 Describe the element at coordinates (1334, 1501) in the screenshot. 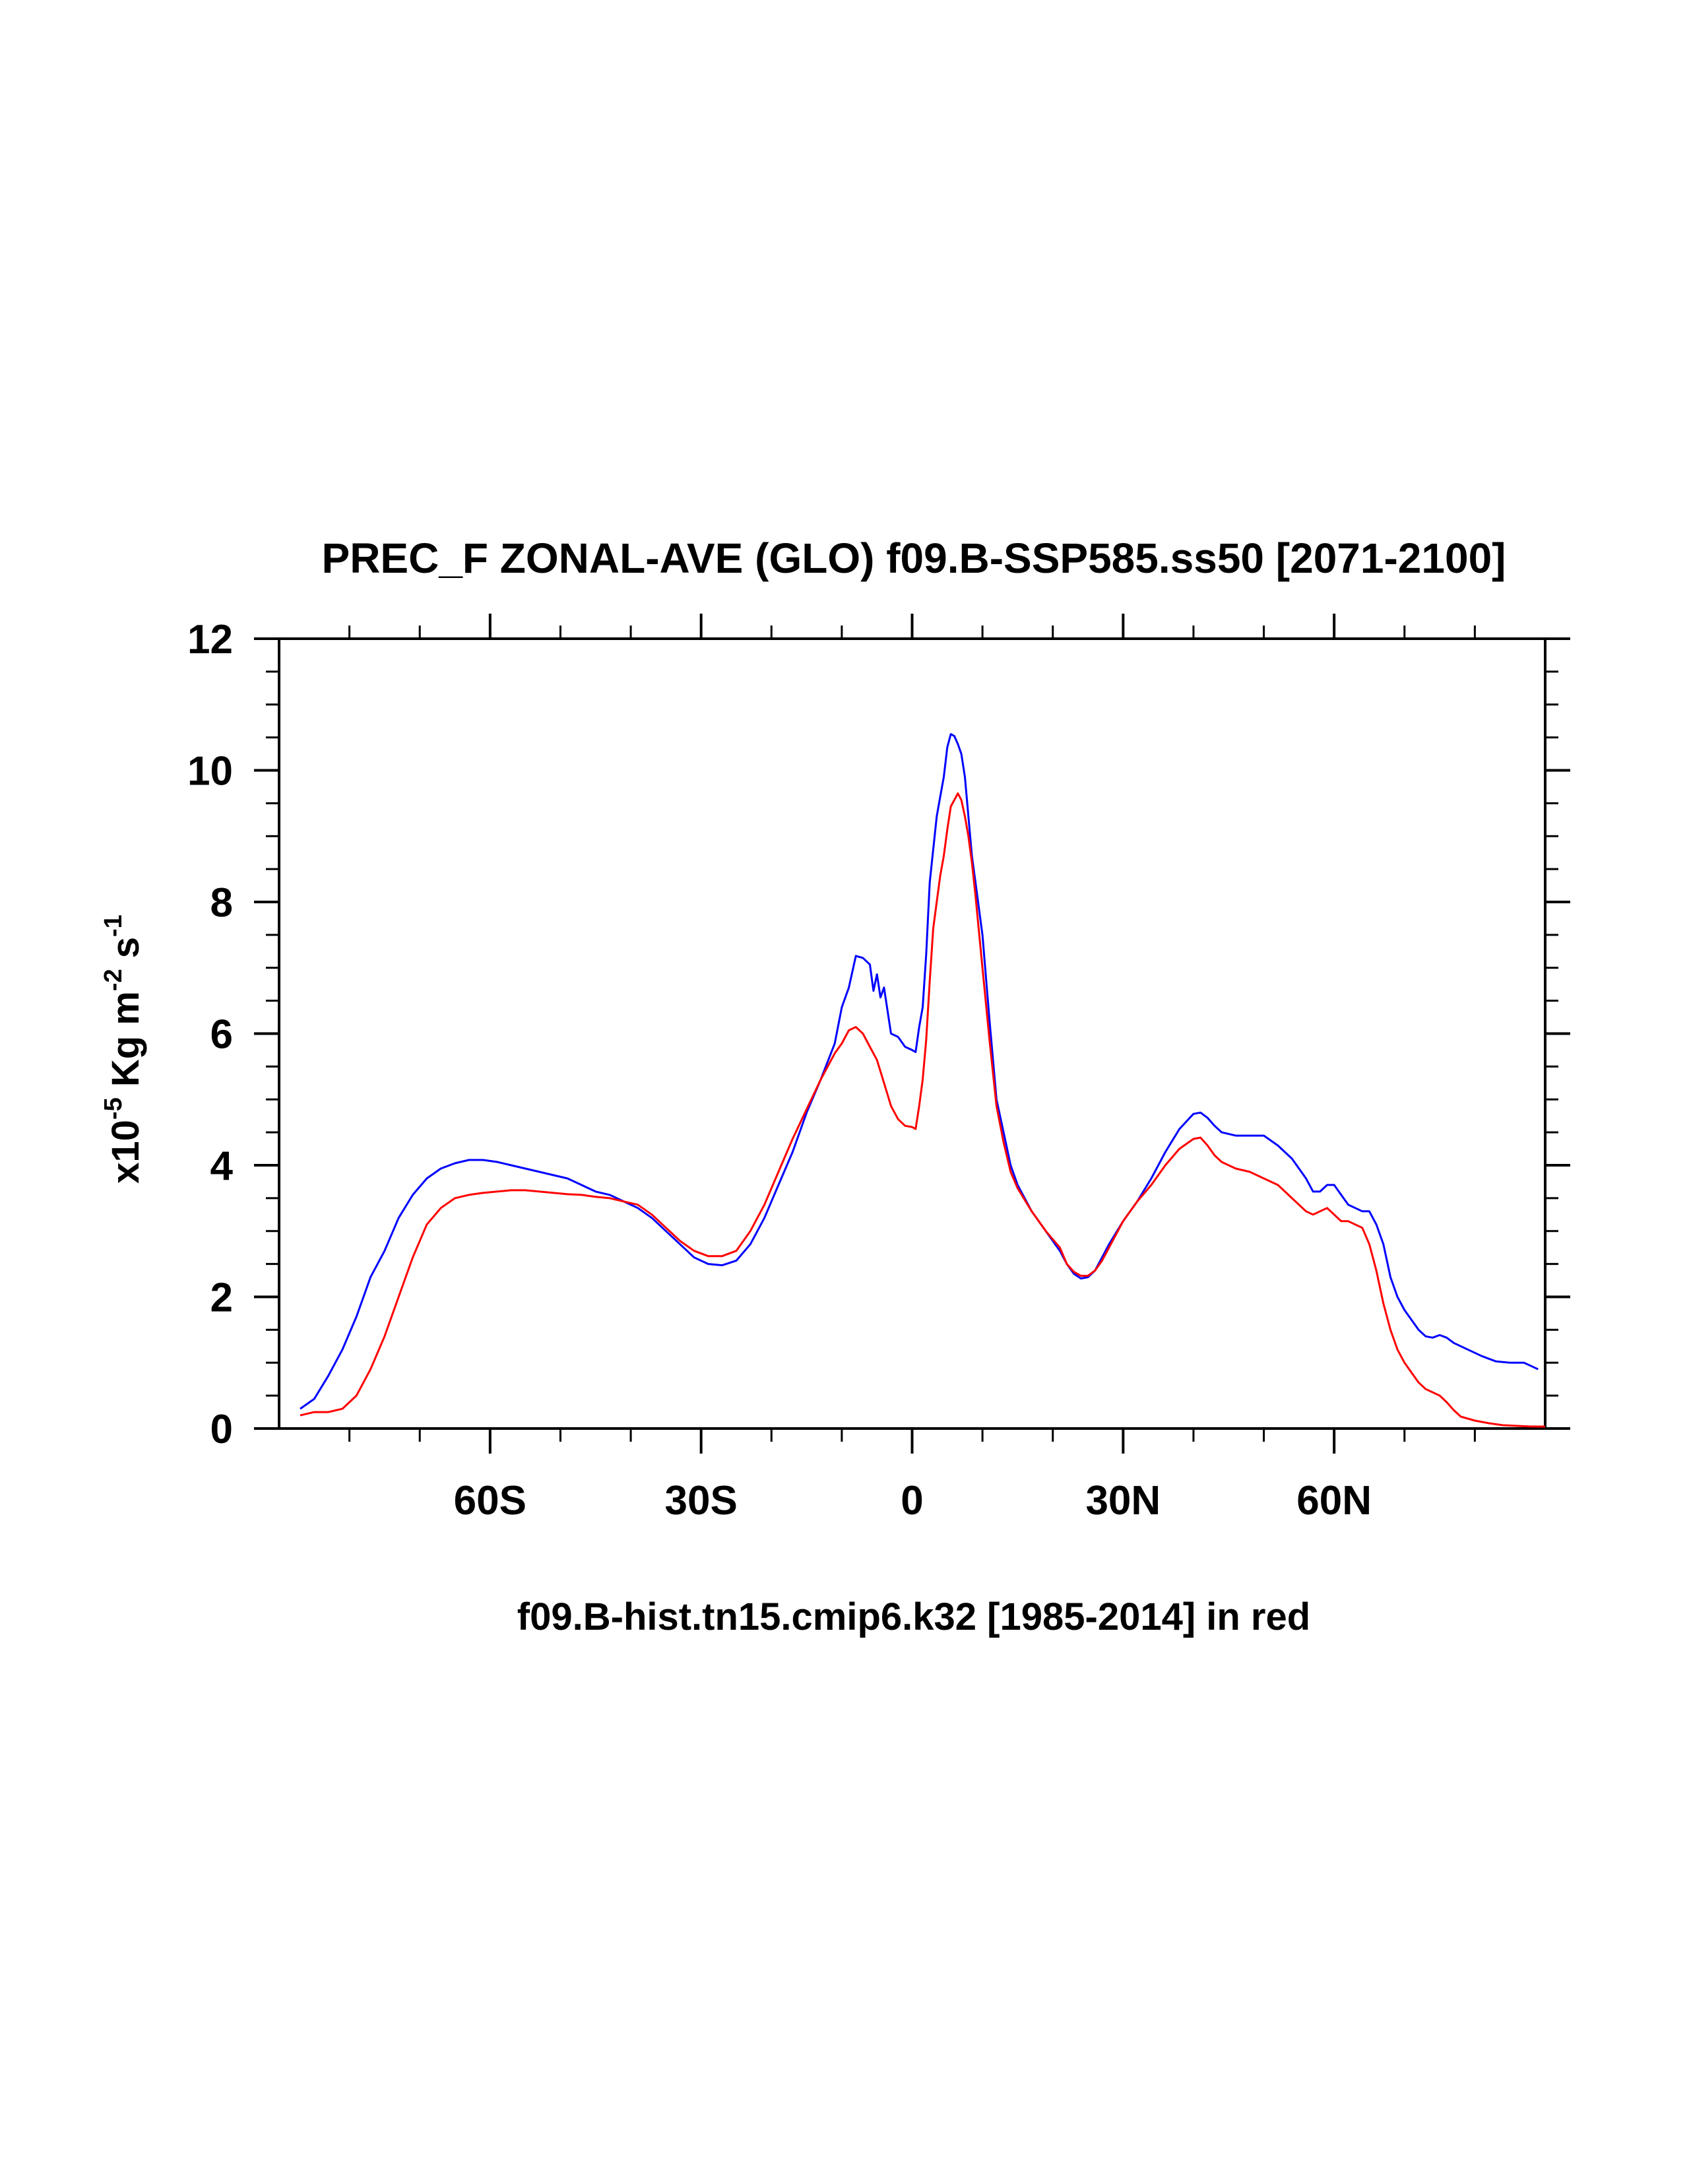

I see `x-tick-label: 60N` at that location.